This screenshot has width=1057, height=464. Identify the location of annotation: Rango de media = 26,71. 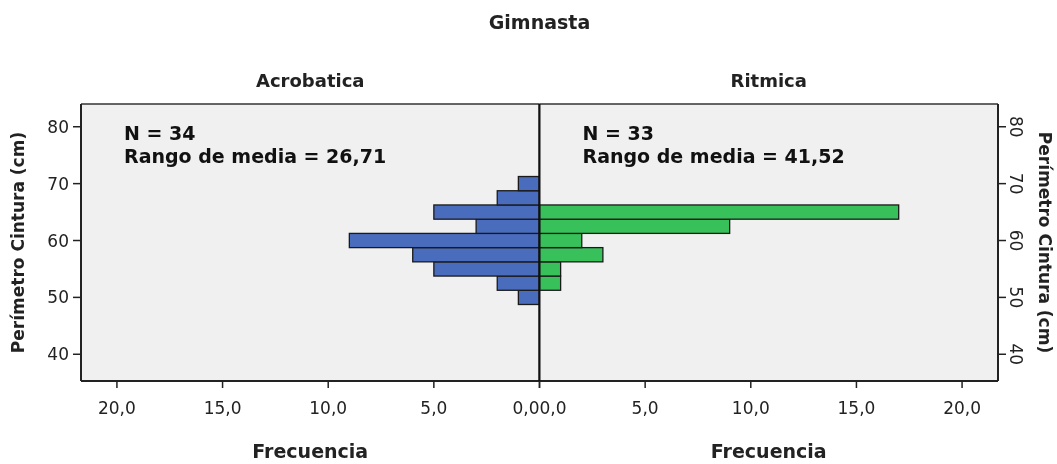
(255, 156).